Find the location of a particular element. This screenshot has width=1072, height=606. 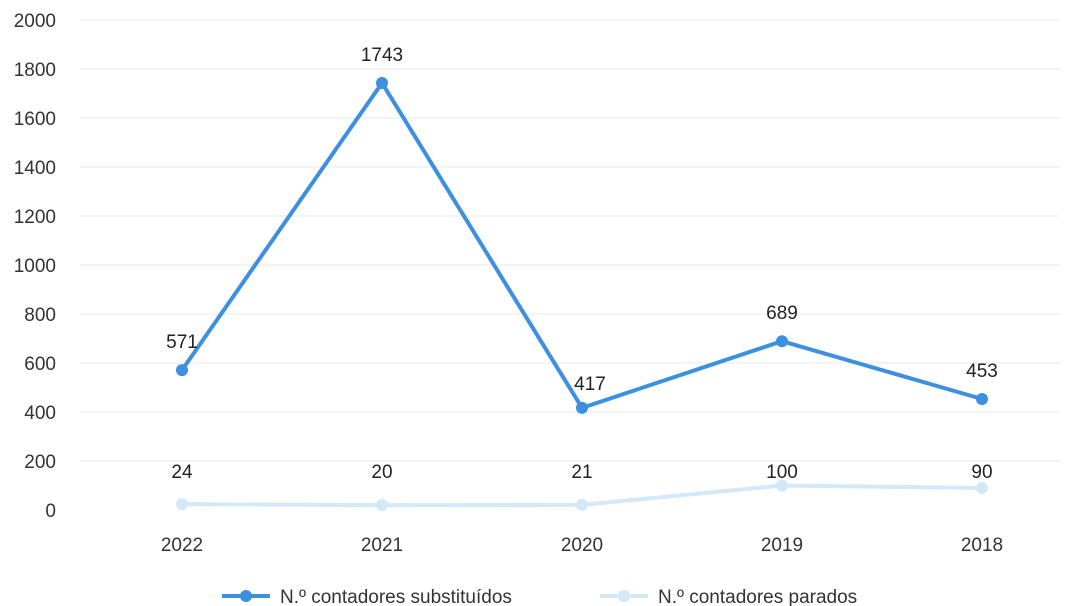

y-tick-label: 200 is located at coordinates (40, 462).